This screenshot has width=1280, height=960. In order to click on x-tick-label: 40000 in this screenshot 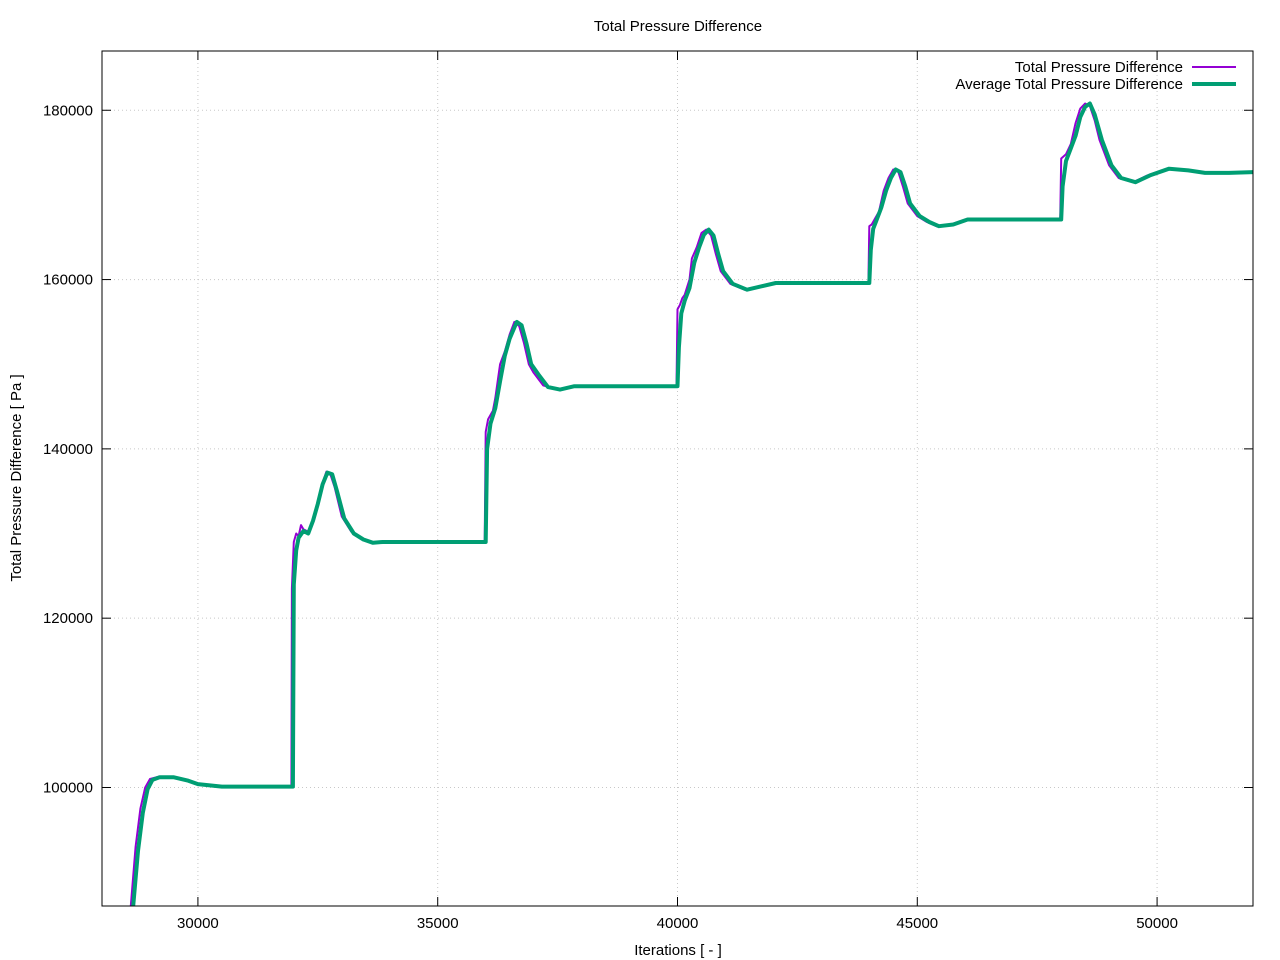, I will do `click(678, 923)`.